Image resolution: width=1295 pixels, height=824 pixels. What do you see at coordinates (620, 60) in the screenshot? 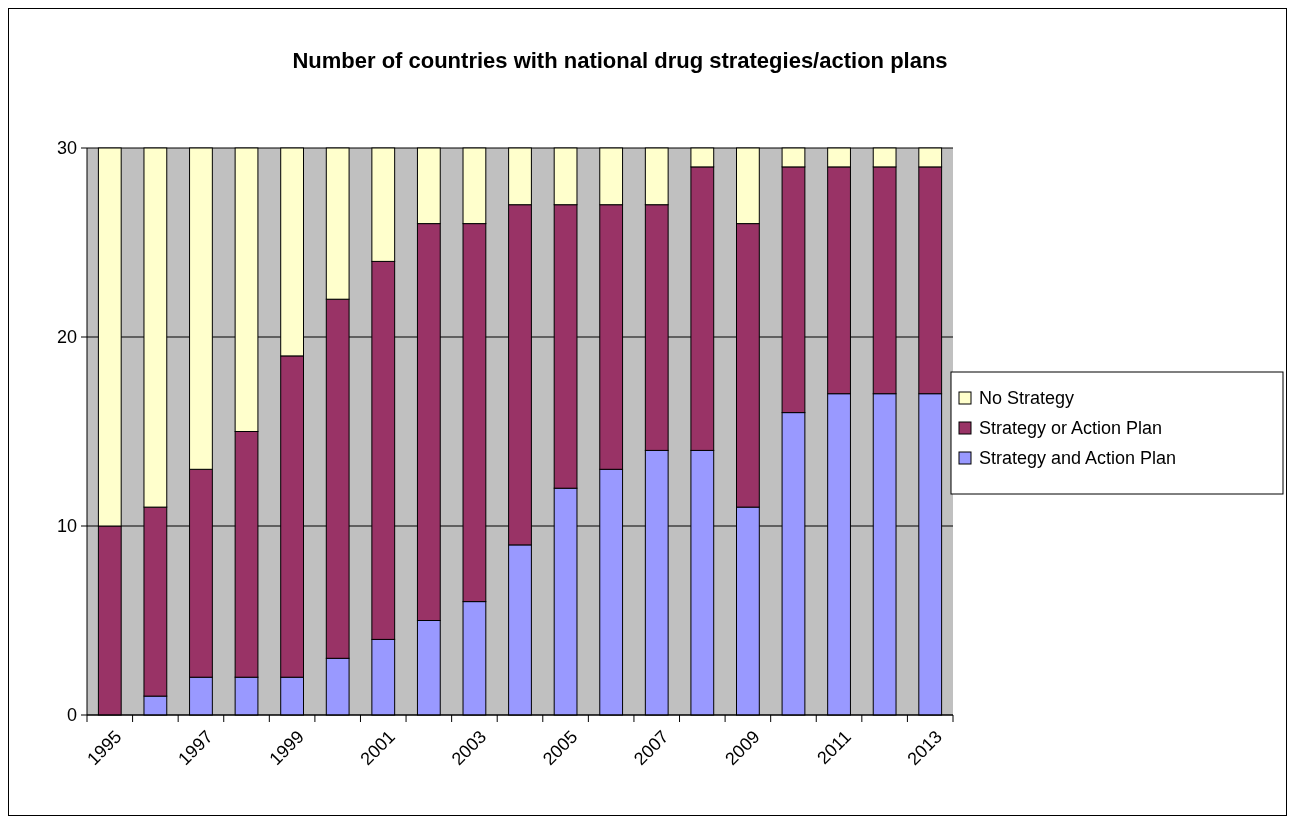
I see `chart-title: Number of countries with national drug strategies/action plans` at bounding box center [620, 60].